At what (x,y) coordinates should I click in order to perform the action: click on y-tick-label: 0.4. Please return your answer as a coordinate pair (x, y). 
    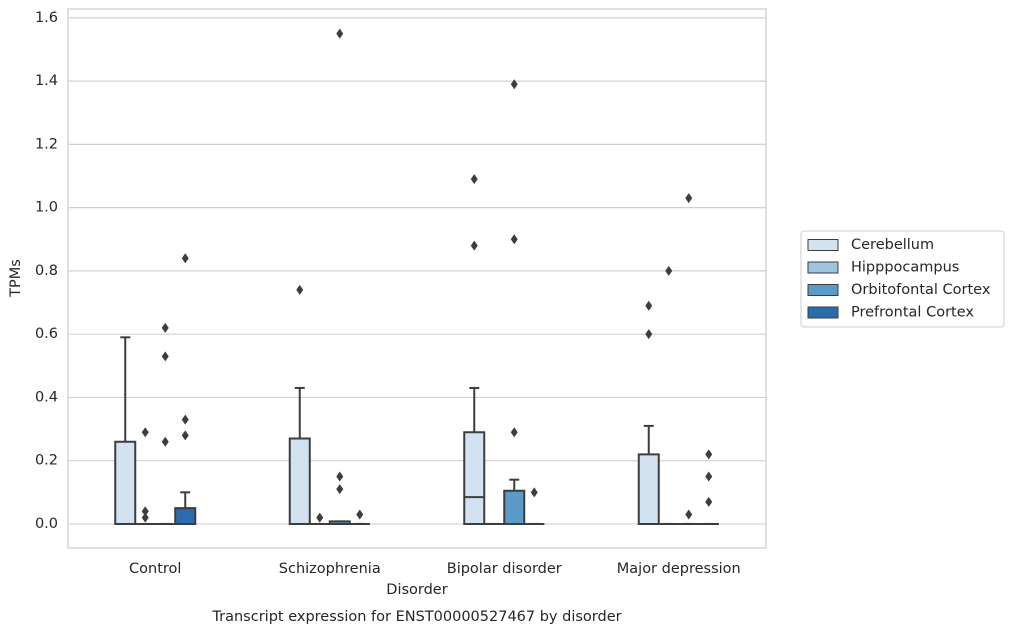
    Looking at the image, I should click on (46, 397).